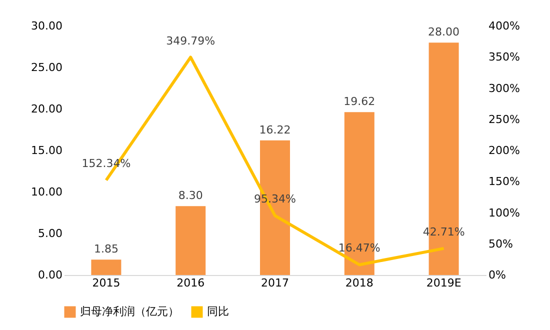 This screenshot has height=330, width=550. I want to click on y2-tick-label: 200%, so click(504, 150).